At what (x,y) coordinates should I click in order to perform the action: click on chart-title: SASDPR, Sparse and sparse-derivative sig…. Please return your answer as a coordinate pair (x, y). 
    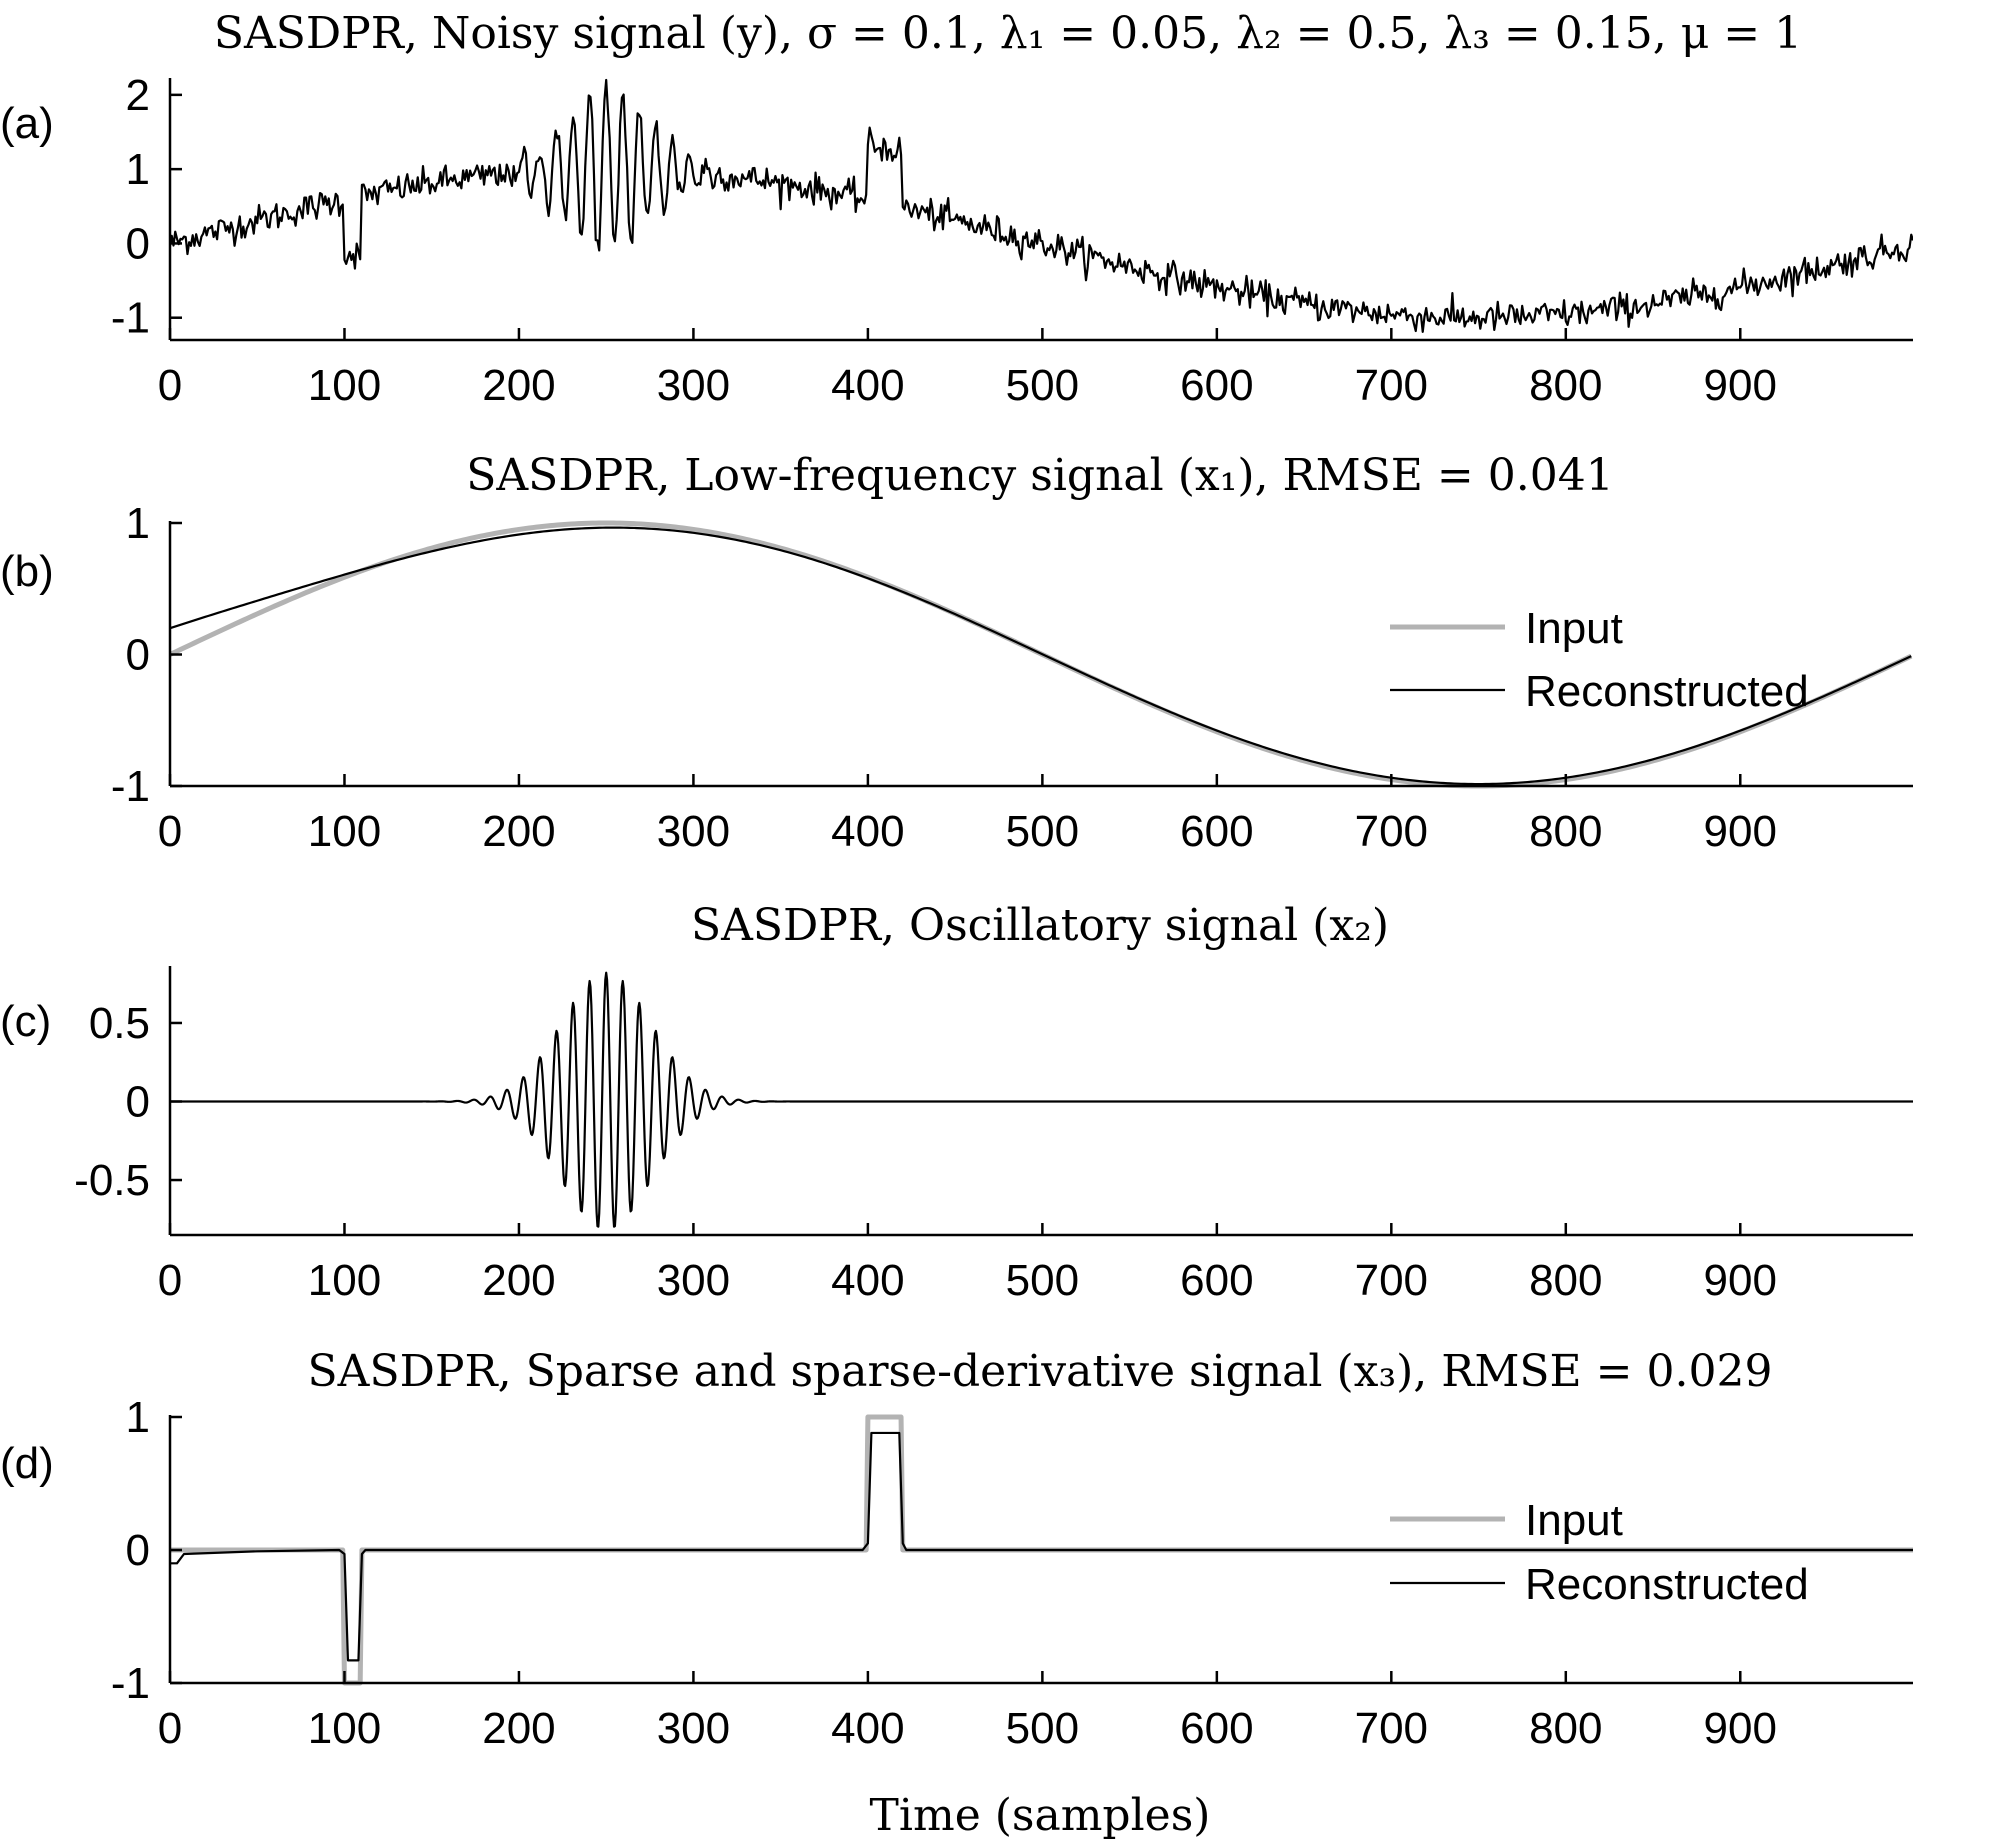
    Looking at the image, I should click on (1040, 1371).